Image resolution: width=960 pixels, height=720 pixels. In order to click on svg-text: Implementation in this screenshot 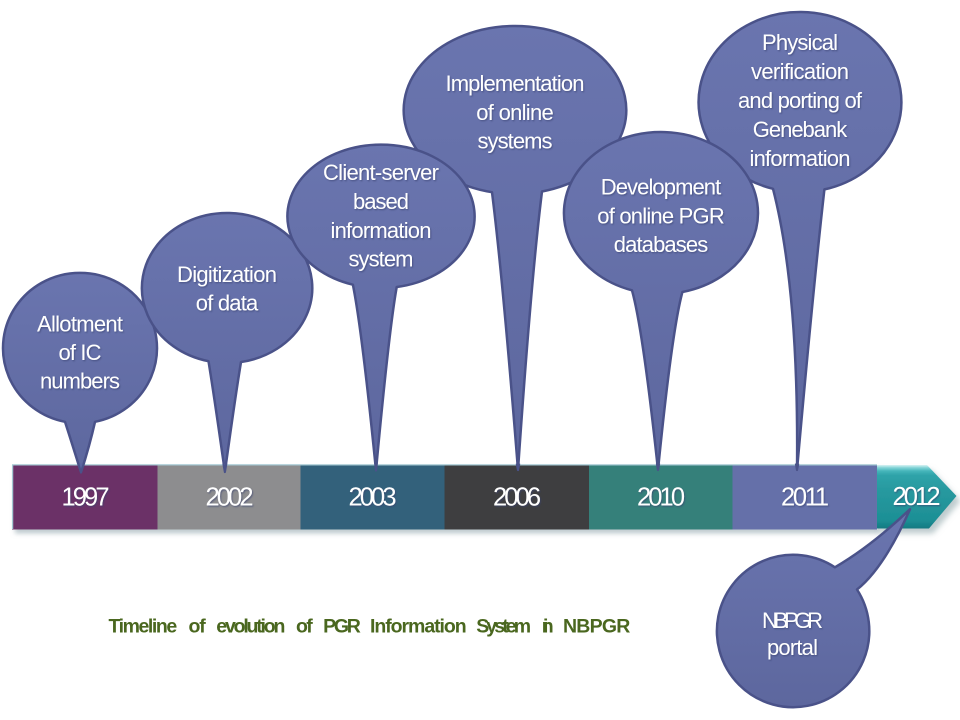, I will do `click(515, 83)`.